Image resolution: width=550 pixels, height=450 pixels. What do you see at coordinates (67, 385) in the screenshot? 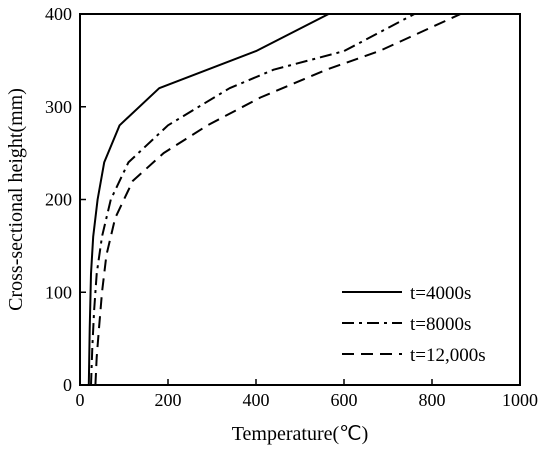
I see `y-tick-label: 0` at bounding box center [67, 385].